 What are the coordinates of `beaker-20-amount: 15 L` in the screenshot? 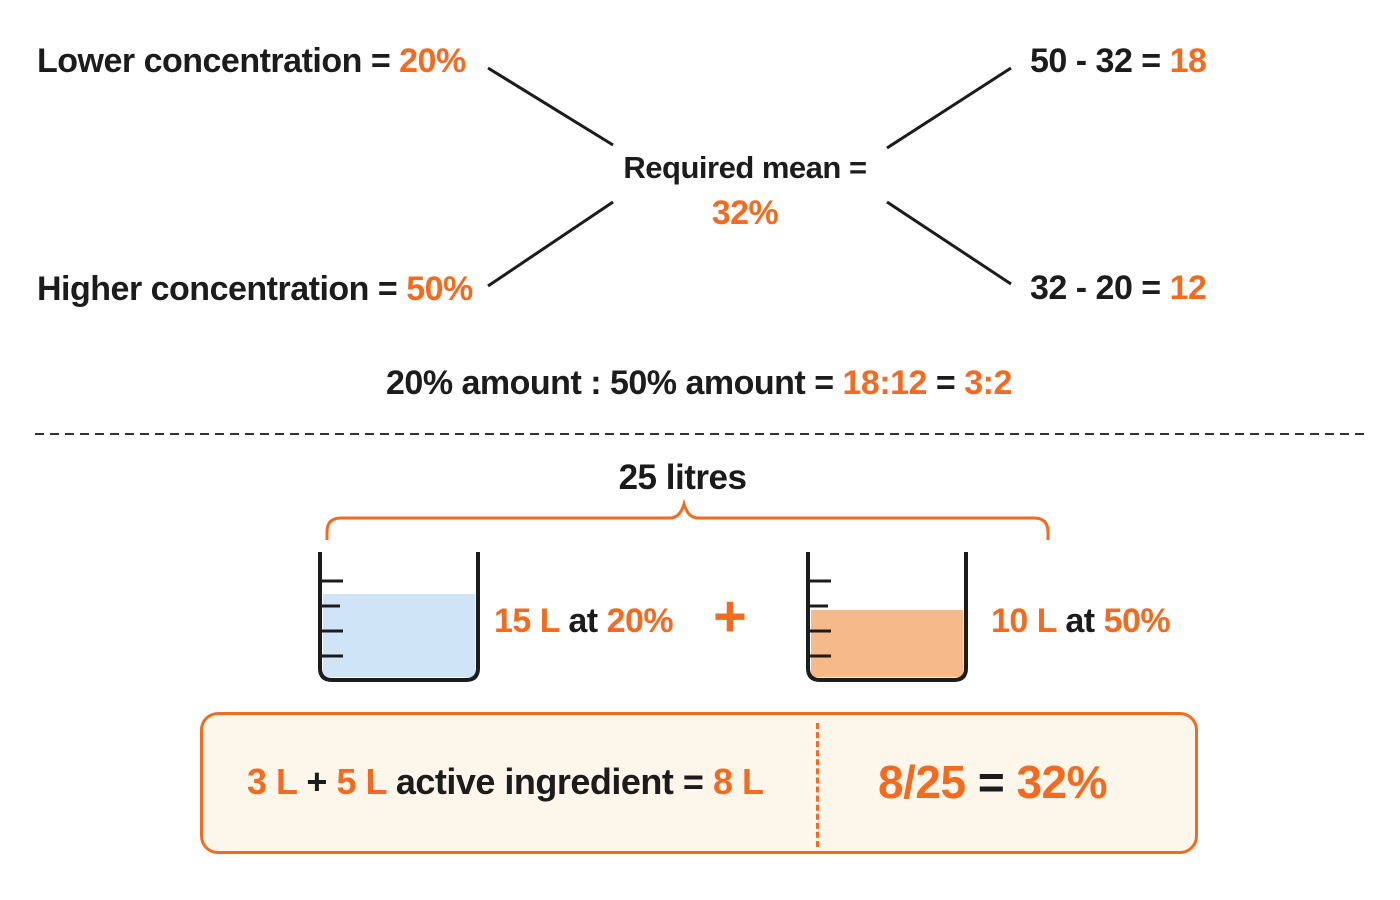 It's located at (527, 621).